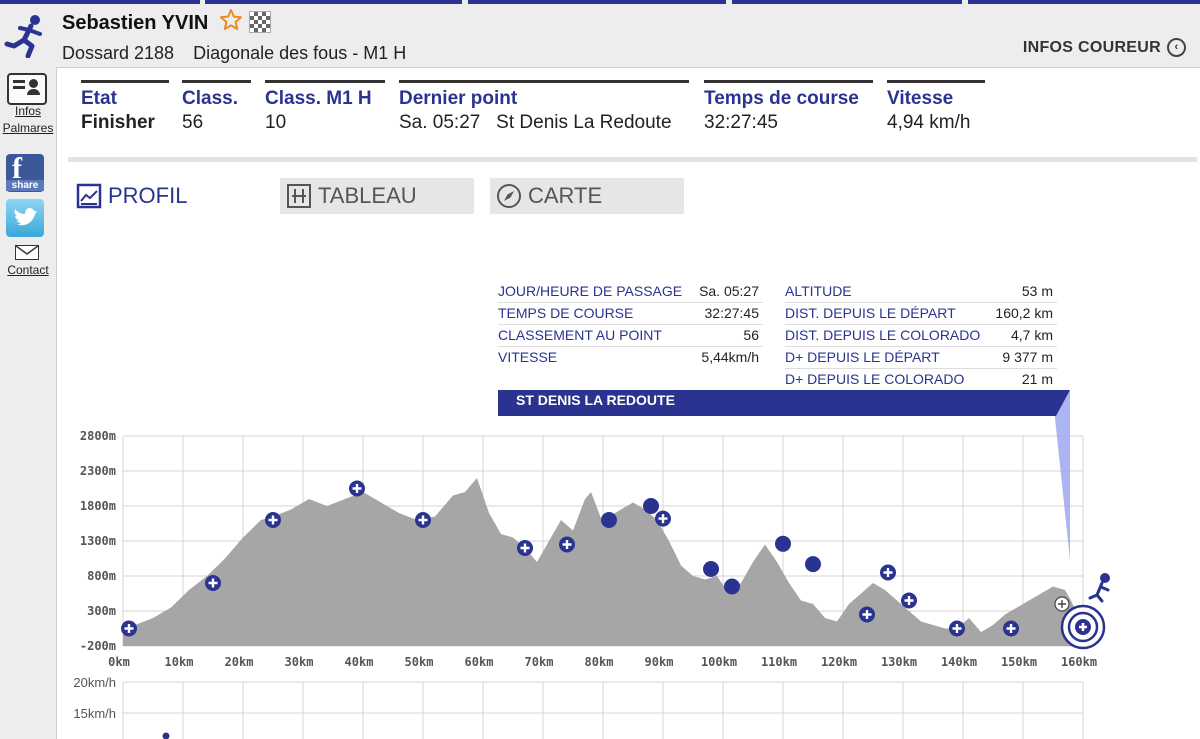 The width and height of the screenshot is (1200, 739). What do you see at coordinates (94, 738) in the screenshot?
I see `speed-y-tick-label: 10km/h` at bounding box center [94, 738].